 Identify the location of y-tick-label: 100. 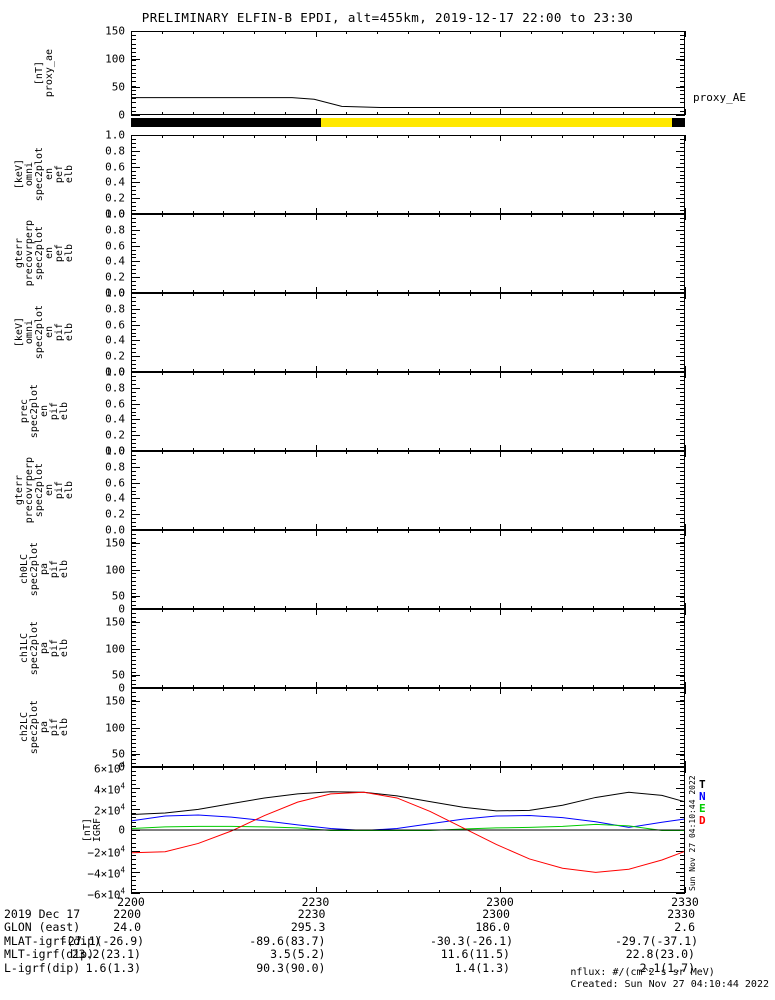
(115, 59).